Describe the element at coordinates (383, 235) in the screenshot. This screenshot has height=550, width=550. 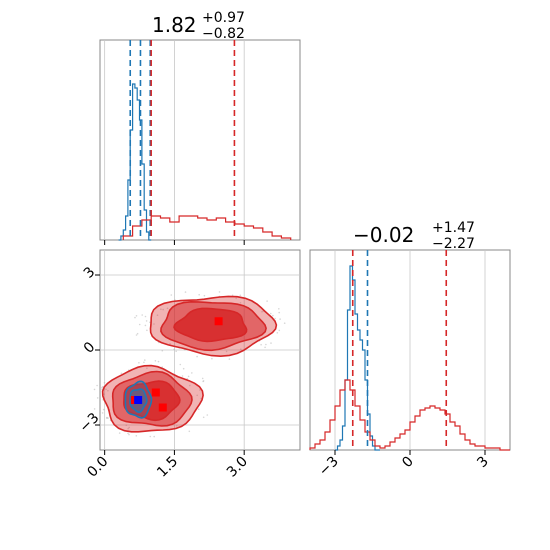
I see `panel-bottom-right-title-value: −0.02` at that location.